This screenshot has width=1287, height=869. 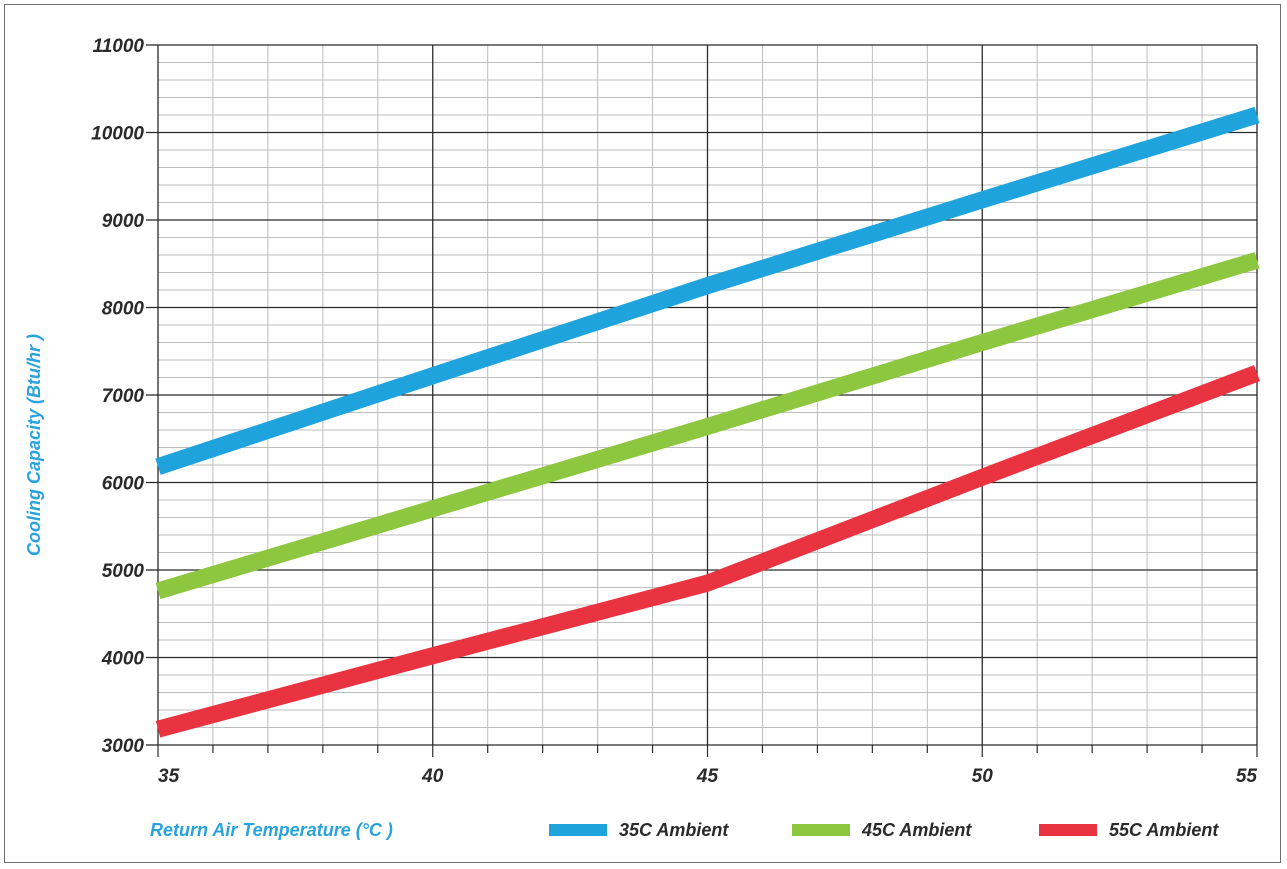 I want to click on x-tick-label: 35, so click(x=169, y=776).